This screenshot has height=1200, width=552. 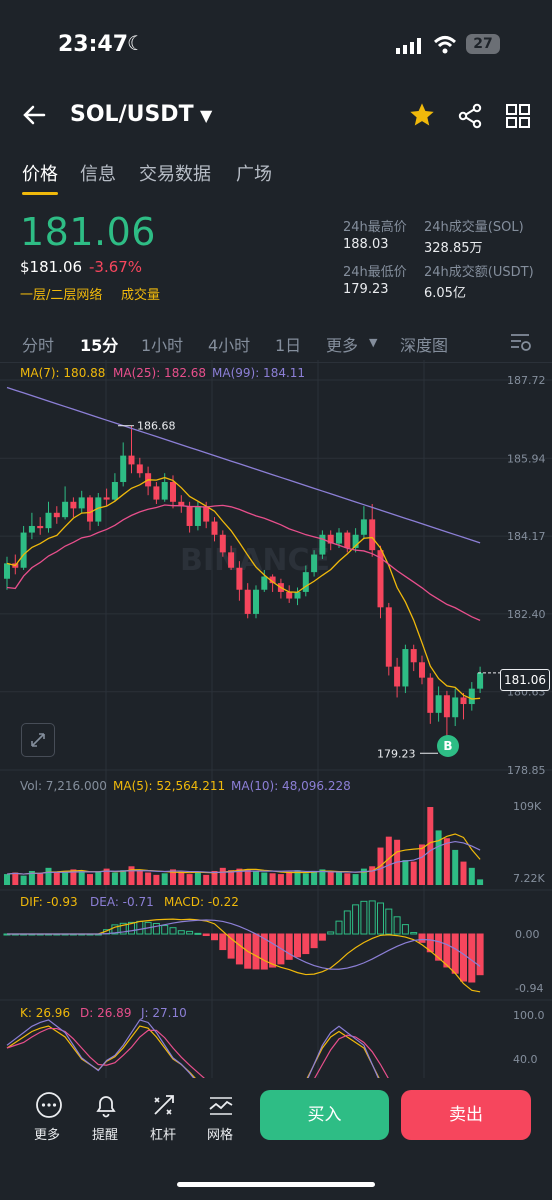 I want to click on chart-settings-icon, so click(x=521, y=342).